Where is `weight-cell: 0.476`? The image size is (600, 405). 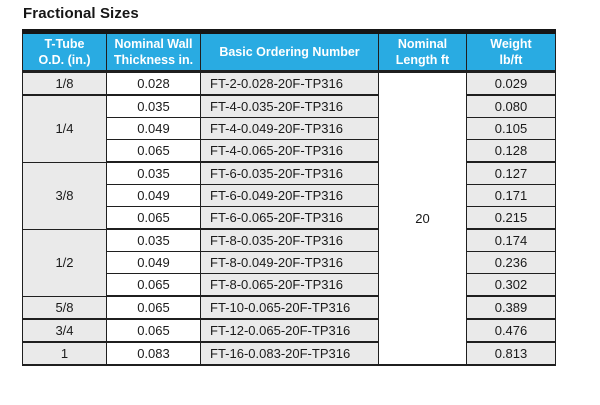 weight-cell: 0.476 is located at coordinates (511, 330).